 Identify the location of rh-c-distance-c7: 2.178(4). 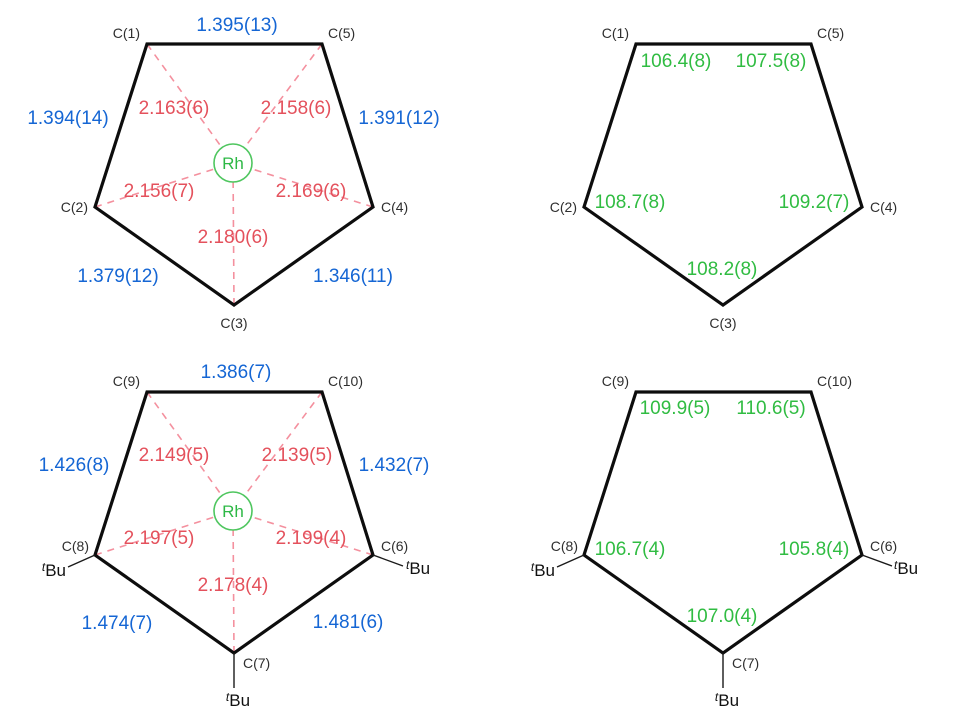
(233, 585).